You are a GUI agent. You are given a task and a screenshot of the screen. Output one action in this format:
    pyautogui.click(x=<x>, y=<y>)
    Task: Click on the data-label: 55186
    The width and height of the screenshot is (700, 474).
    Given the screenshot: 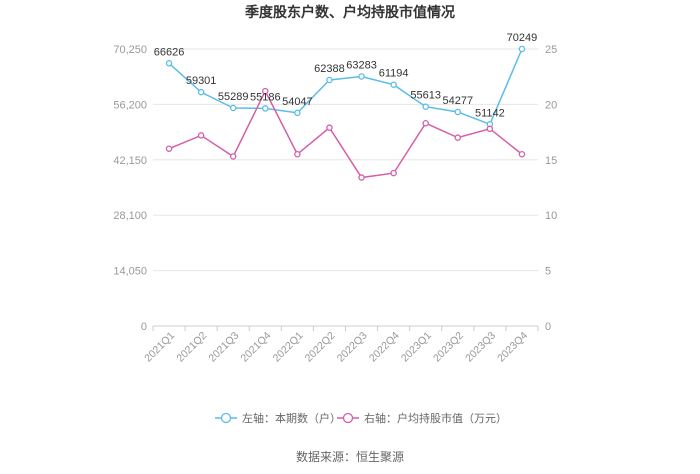 What is the action you would take?
    pyautogui.click(x=265, y=97)
    